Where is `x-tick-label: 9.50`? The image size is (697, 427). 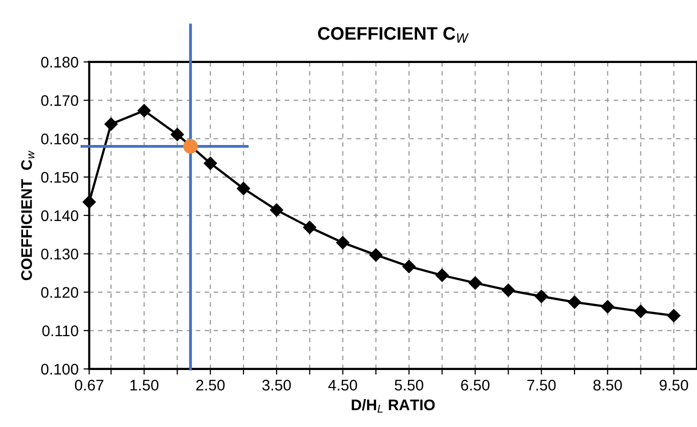 x-tick-label: 9.50 is located at coordinates (674, 385).